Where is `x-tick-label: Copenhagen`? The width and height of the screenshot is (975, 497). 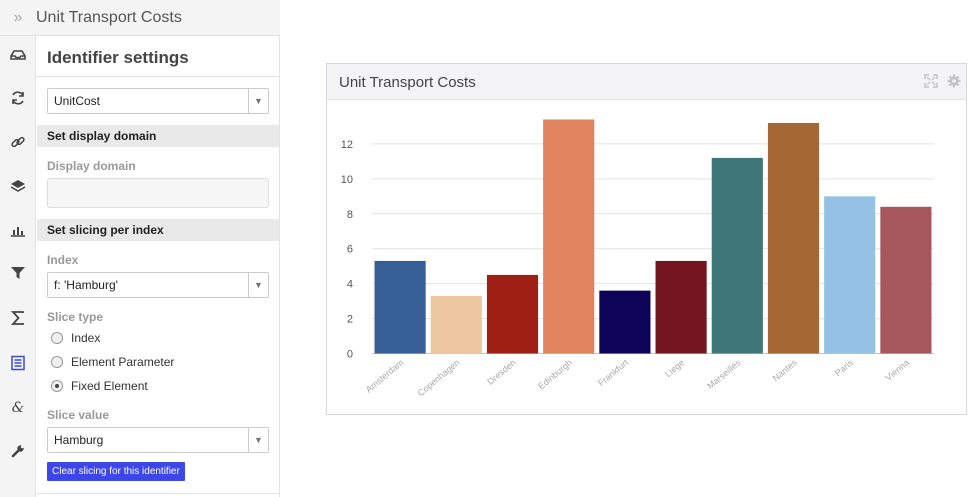 x-tick-label: Copenhagen is located at coordinates (439, 377).